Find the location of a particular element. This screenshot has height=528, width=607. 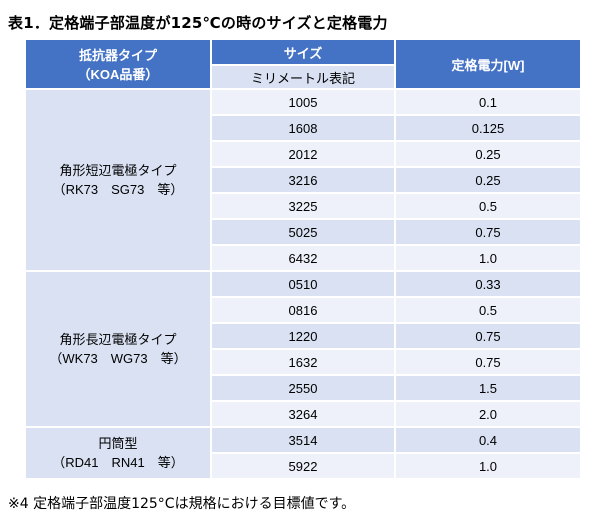

size-cell: 5922 is located at coordinates (303, 466).